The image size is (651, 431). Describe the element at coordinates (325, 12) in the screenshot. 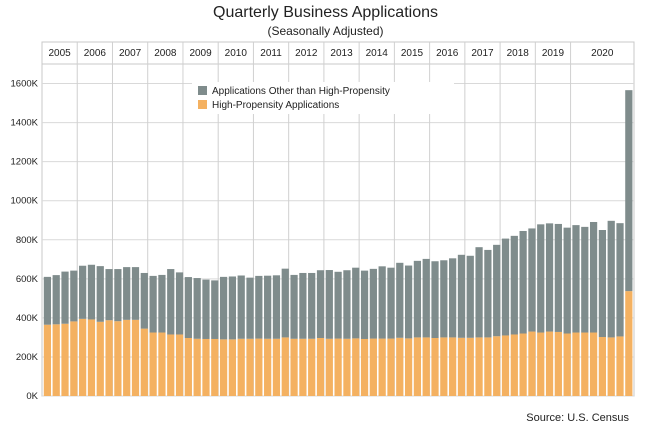

I see `chart-title: Quarterly Business Applications` at that location.